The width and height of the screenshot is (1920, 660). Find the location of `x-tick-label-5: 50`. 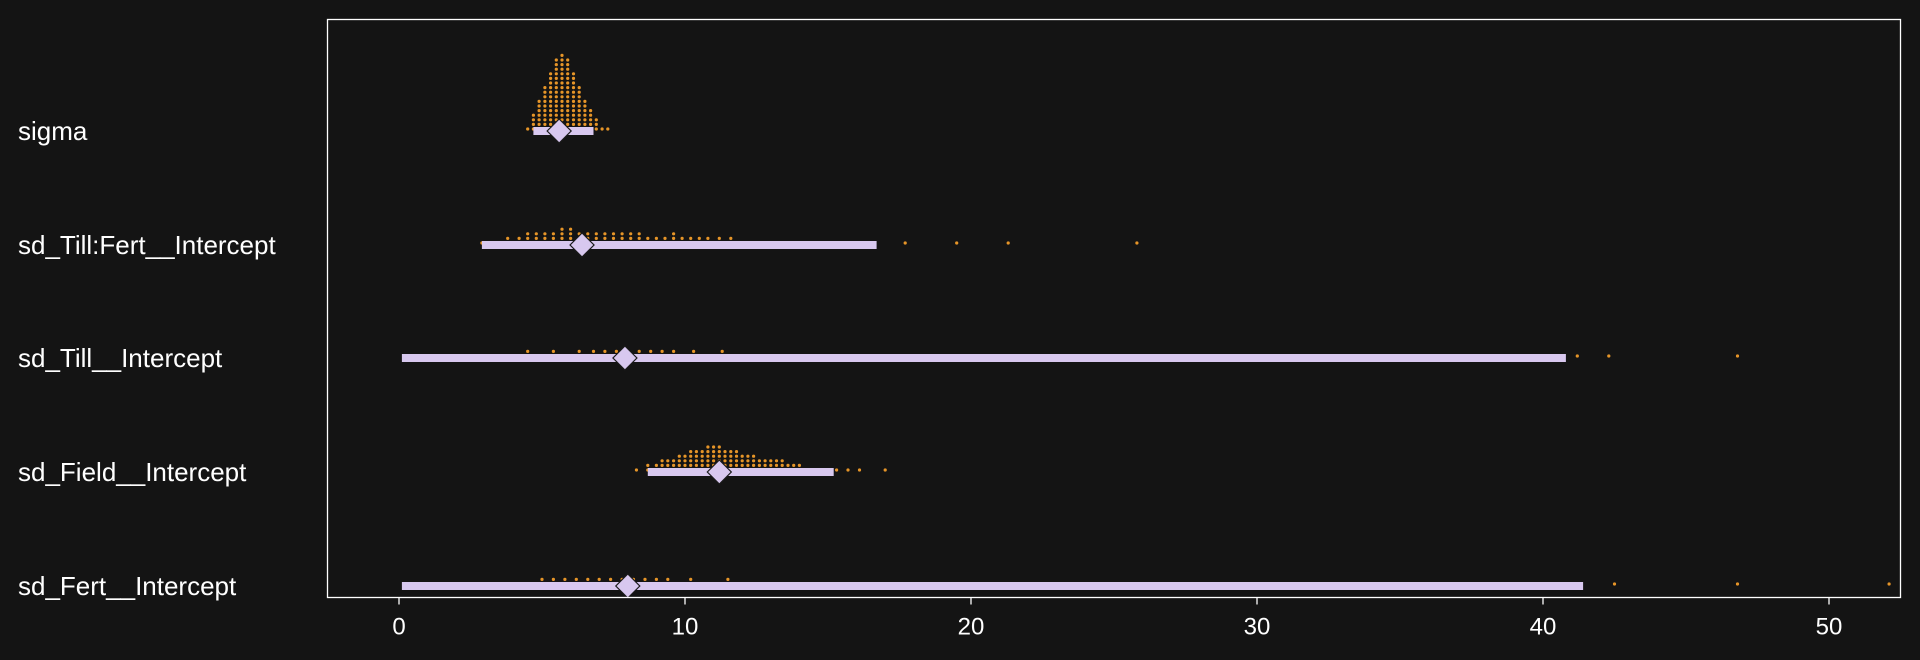

x-tick-label-5: 50 is located at coordinates (1829, 627).